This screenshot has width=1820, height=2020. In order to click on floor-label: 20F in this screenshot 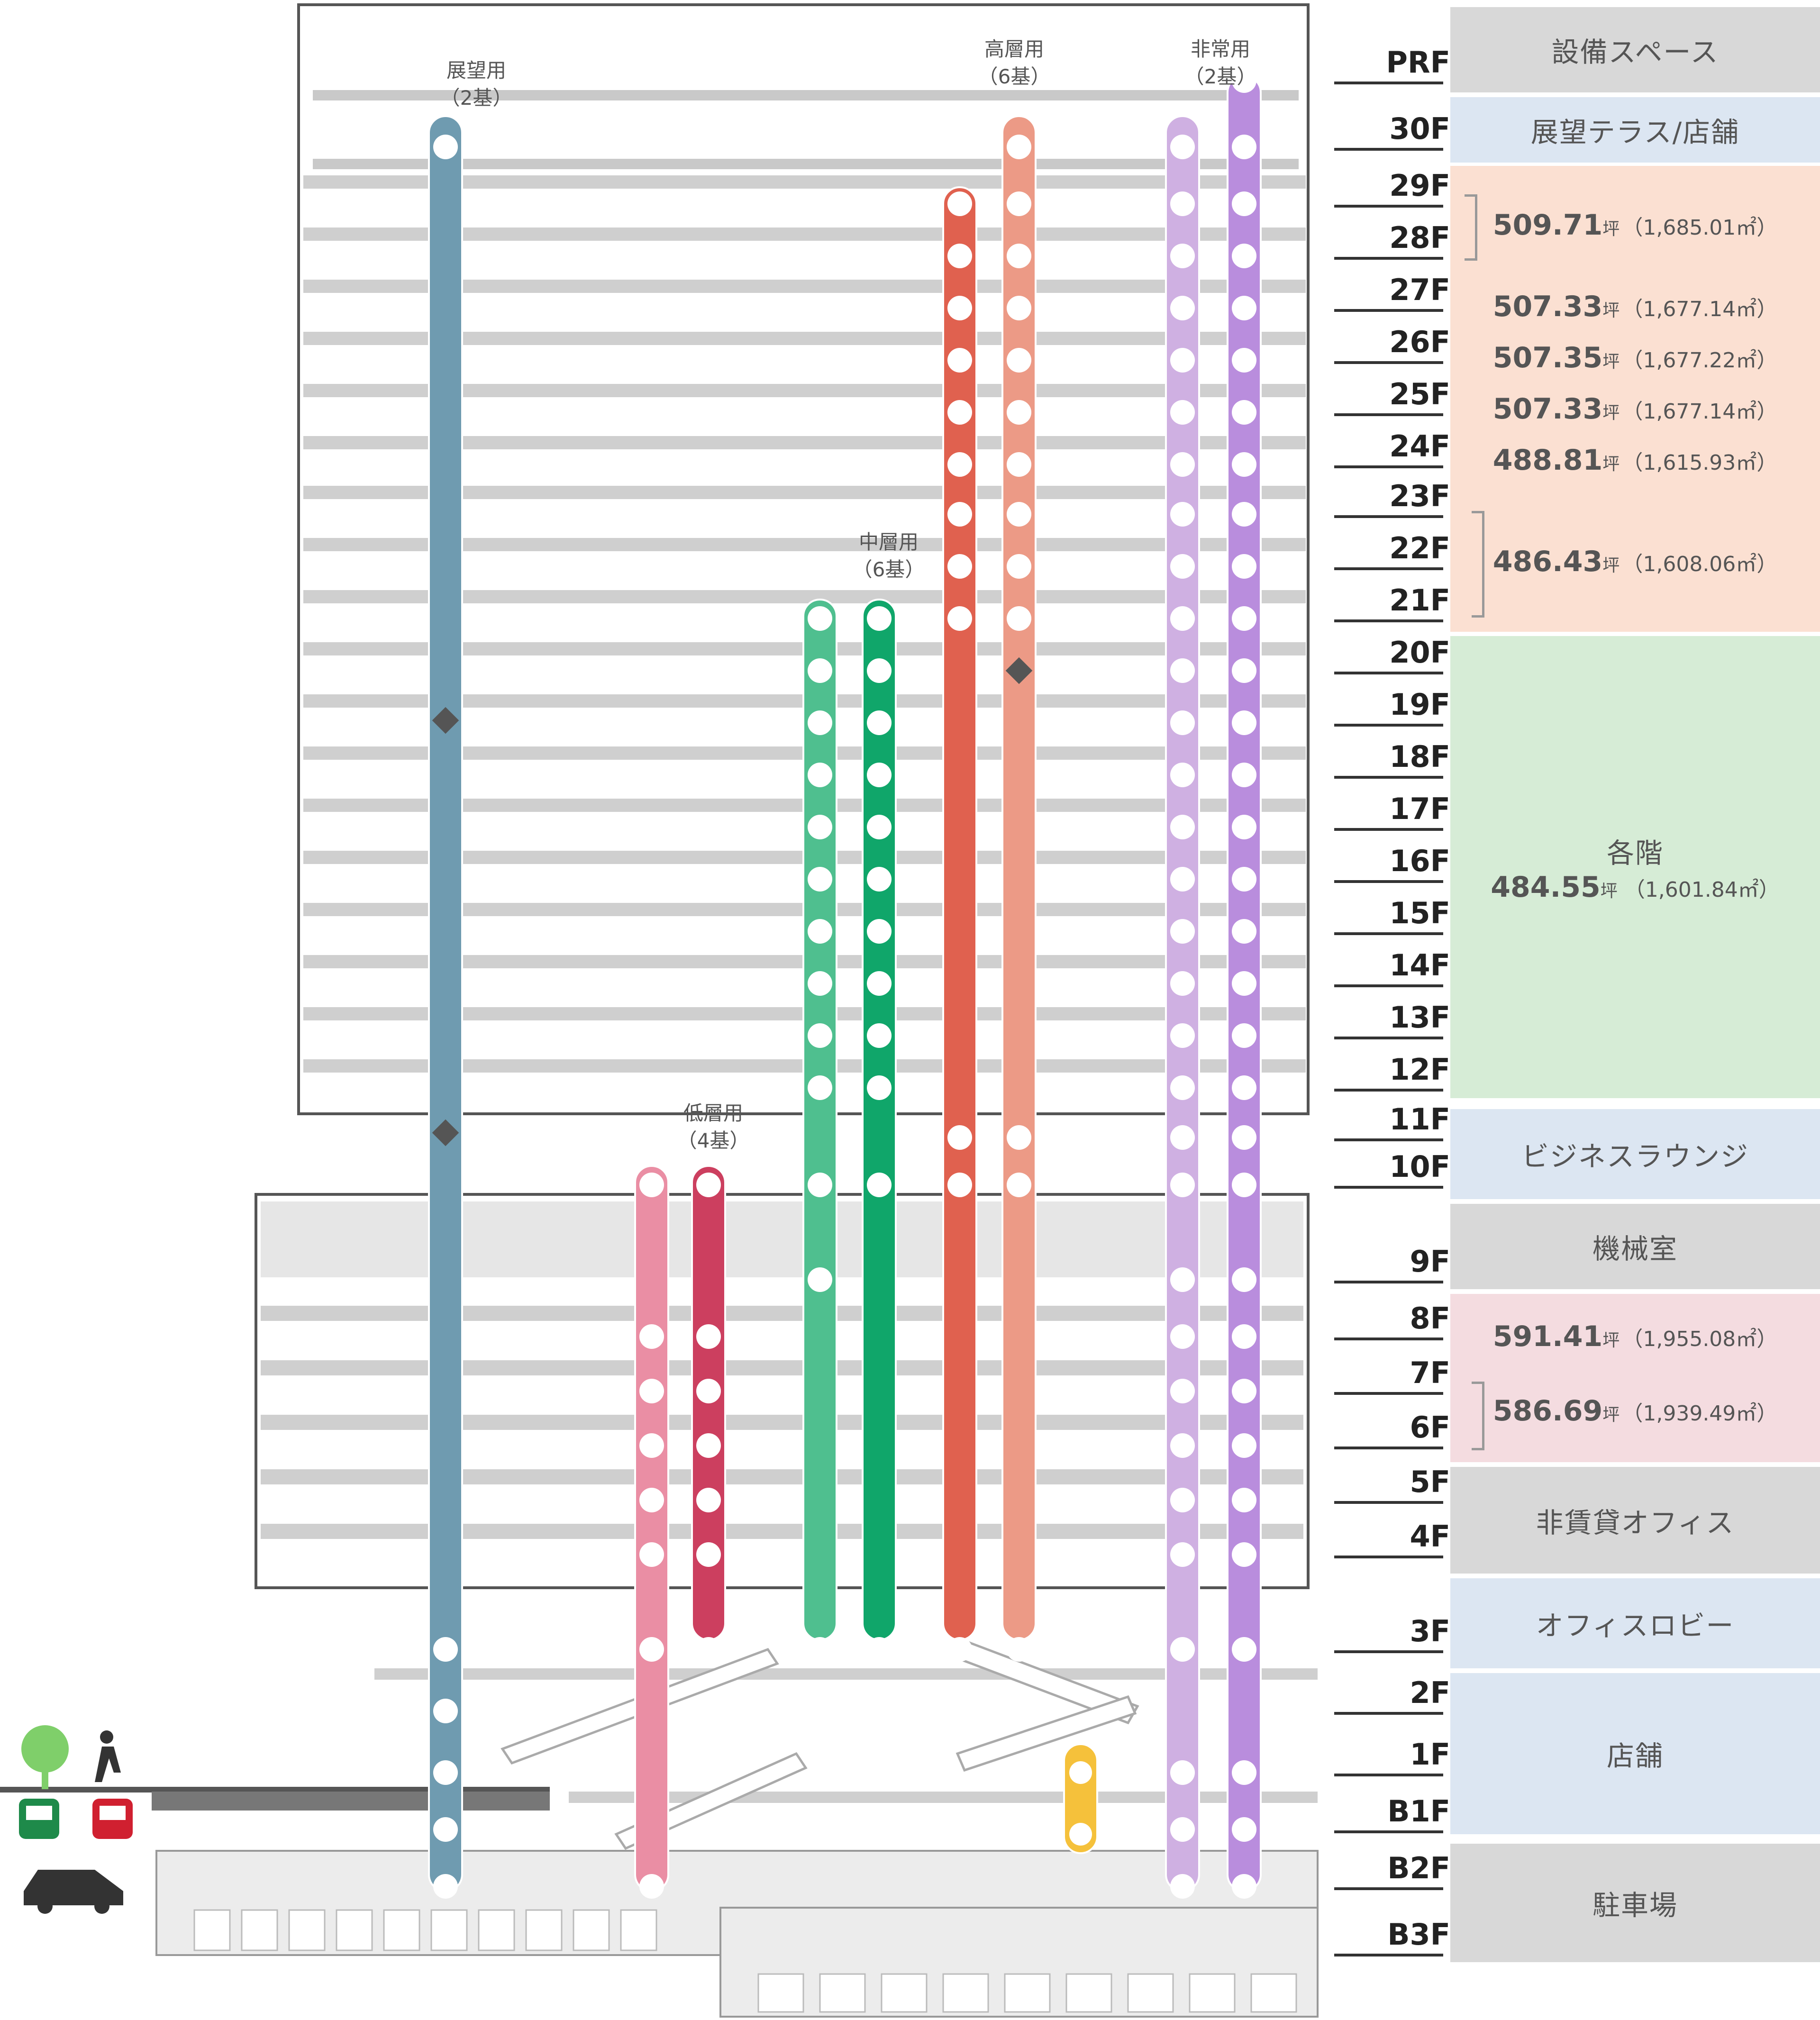, I will do `click(1419, 653)`.